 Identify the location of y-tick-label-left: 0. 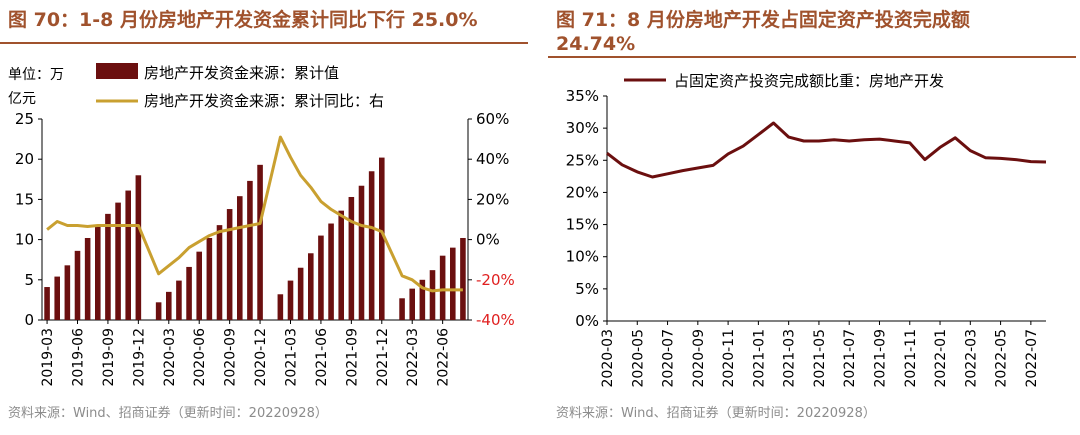
(29, 320).